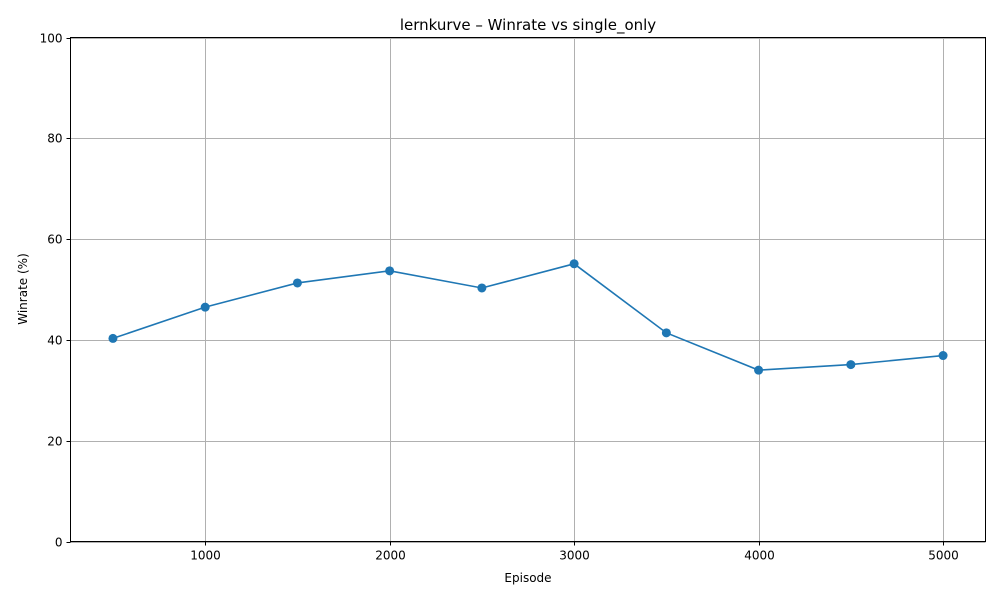 The width and height of the screenshot is (1000, 600). I want to click on chart-title: lernkurve – Winrate vs single_only, so click(528, 25).